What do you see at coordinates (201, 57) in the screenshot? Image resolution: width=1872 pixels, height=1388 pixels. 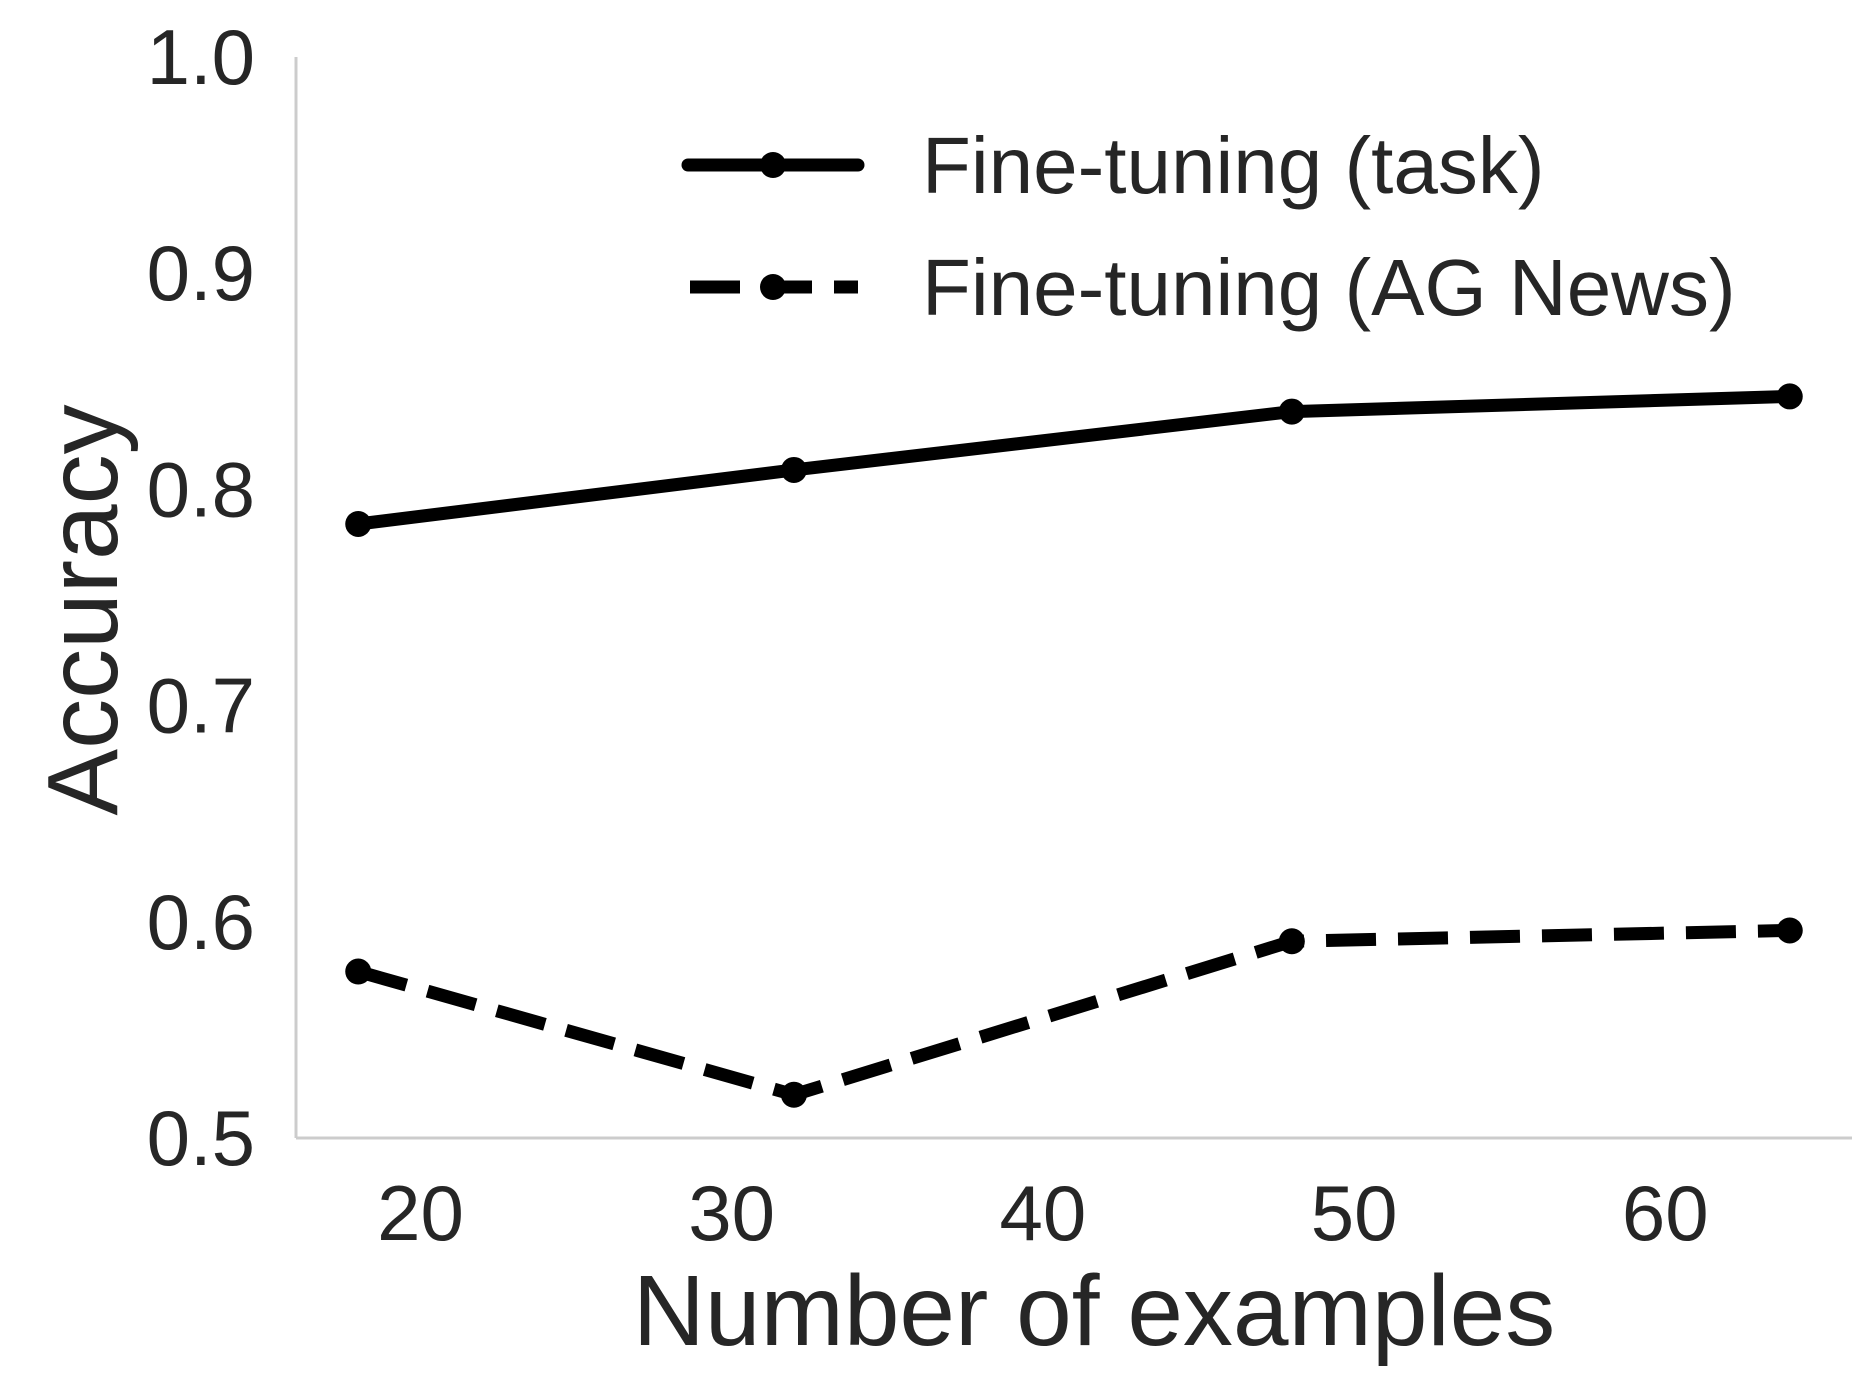 I see `y-tick-label: 1.0` at bounding box center [201, 57].